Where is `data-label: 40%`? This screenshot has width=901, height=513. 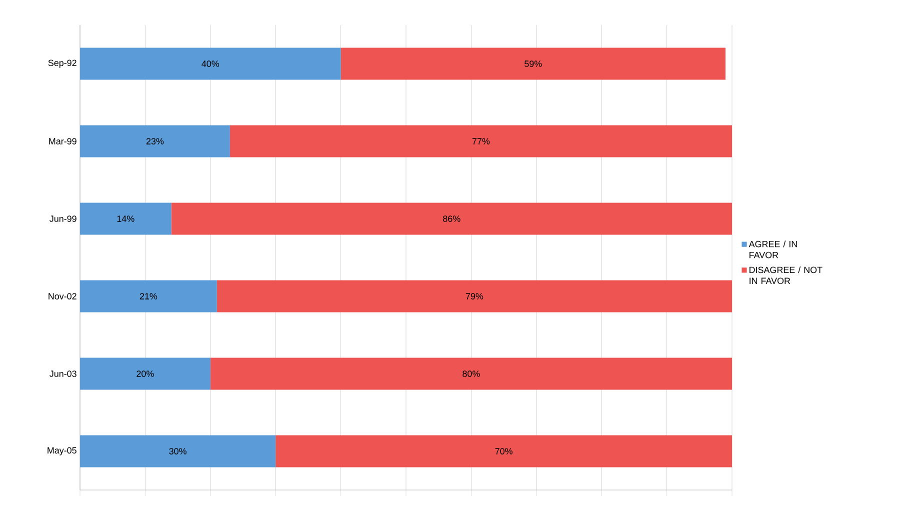 data-label: 40% is located at coordinates (211, 63).